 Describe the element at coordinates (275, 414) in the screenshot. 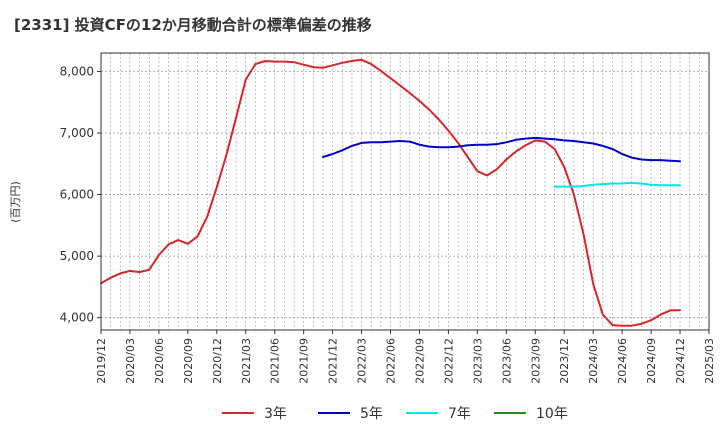

I see `legend-label-3年: 3年` at that location.